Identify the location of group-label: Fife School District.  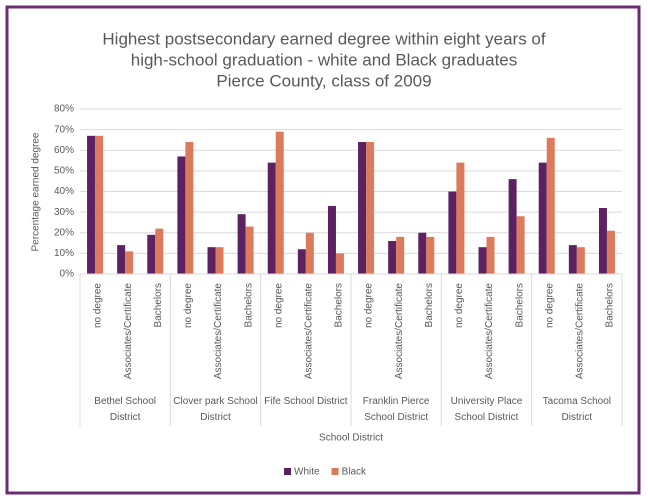
(306, 401).